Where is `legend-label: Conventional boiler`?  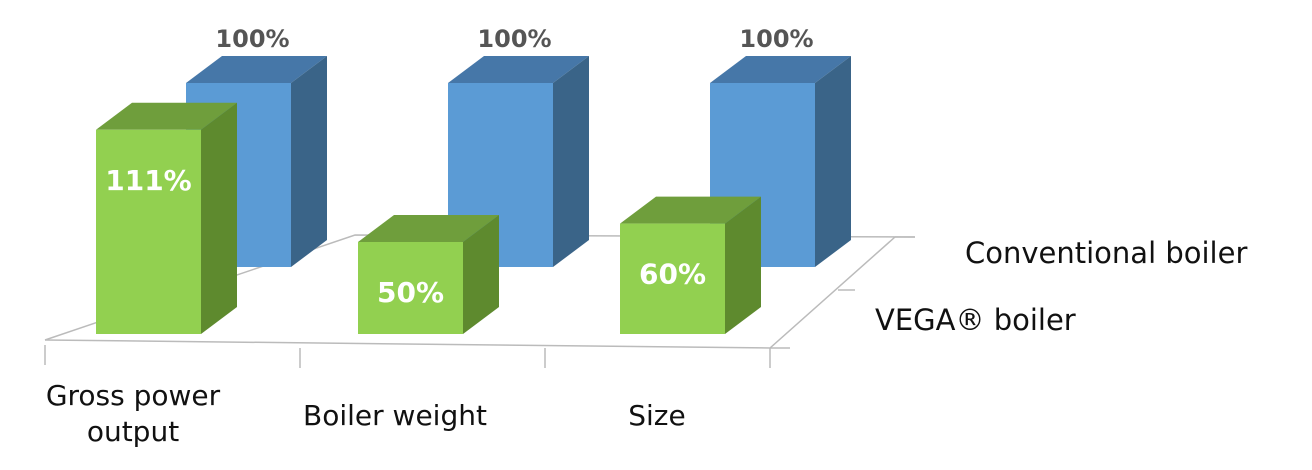 legend-label: Conventional boiler is located at coordinates (1106, 253).